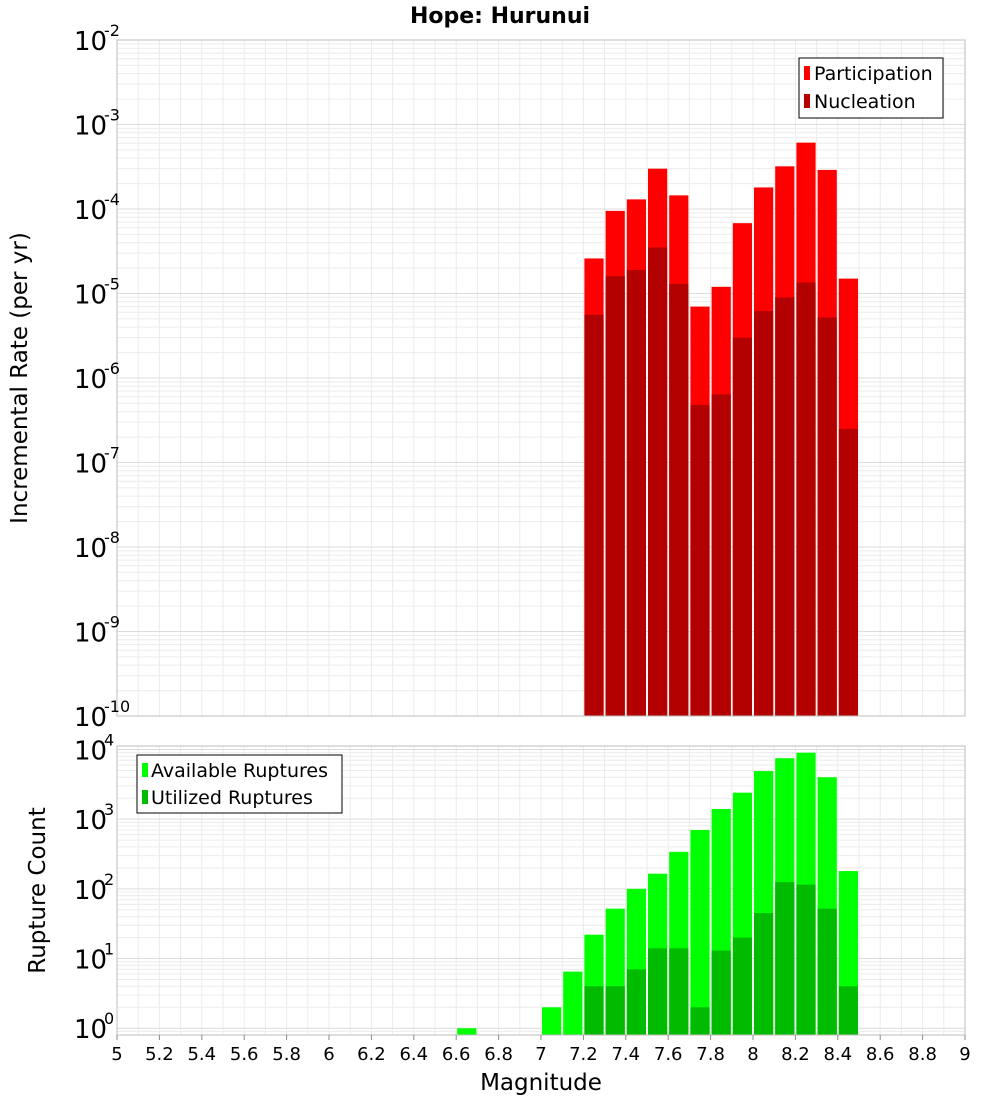 Image resolution: width=1000 pixels, height=1104 pixels. I want to click on x-tick-label: 5.8, so click(286, 1054).